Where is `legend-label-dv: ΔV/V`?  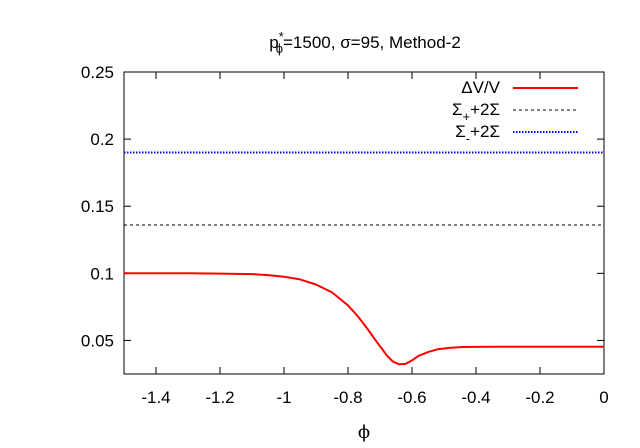
legend-label-dv: ΔV/V is located at coordinates (480, 87).